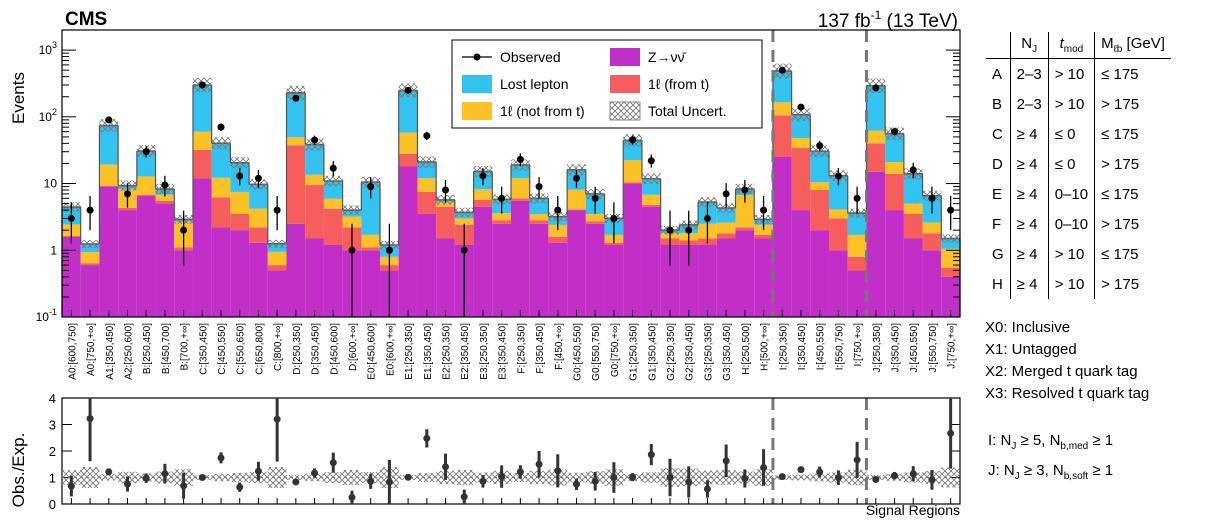 The height and width of the screenshot is (520, 1217). What do you see at coordinates (409, 351) in the screenshot?
I see `x-label-18: E1:[250,350]` at bounding box center [409, 351].